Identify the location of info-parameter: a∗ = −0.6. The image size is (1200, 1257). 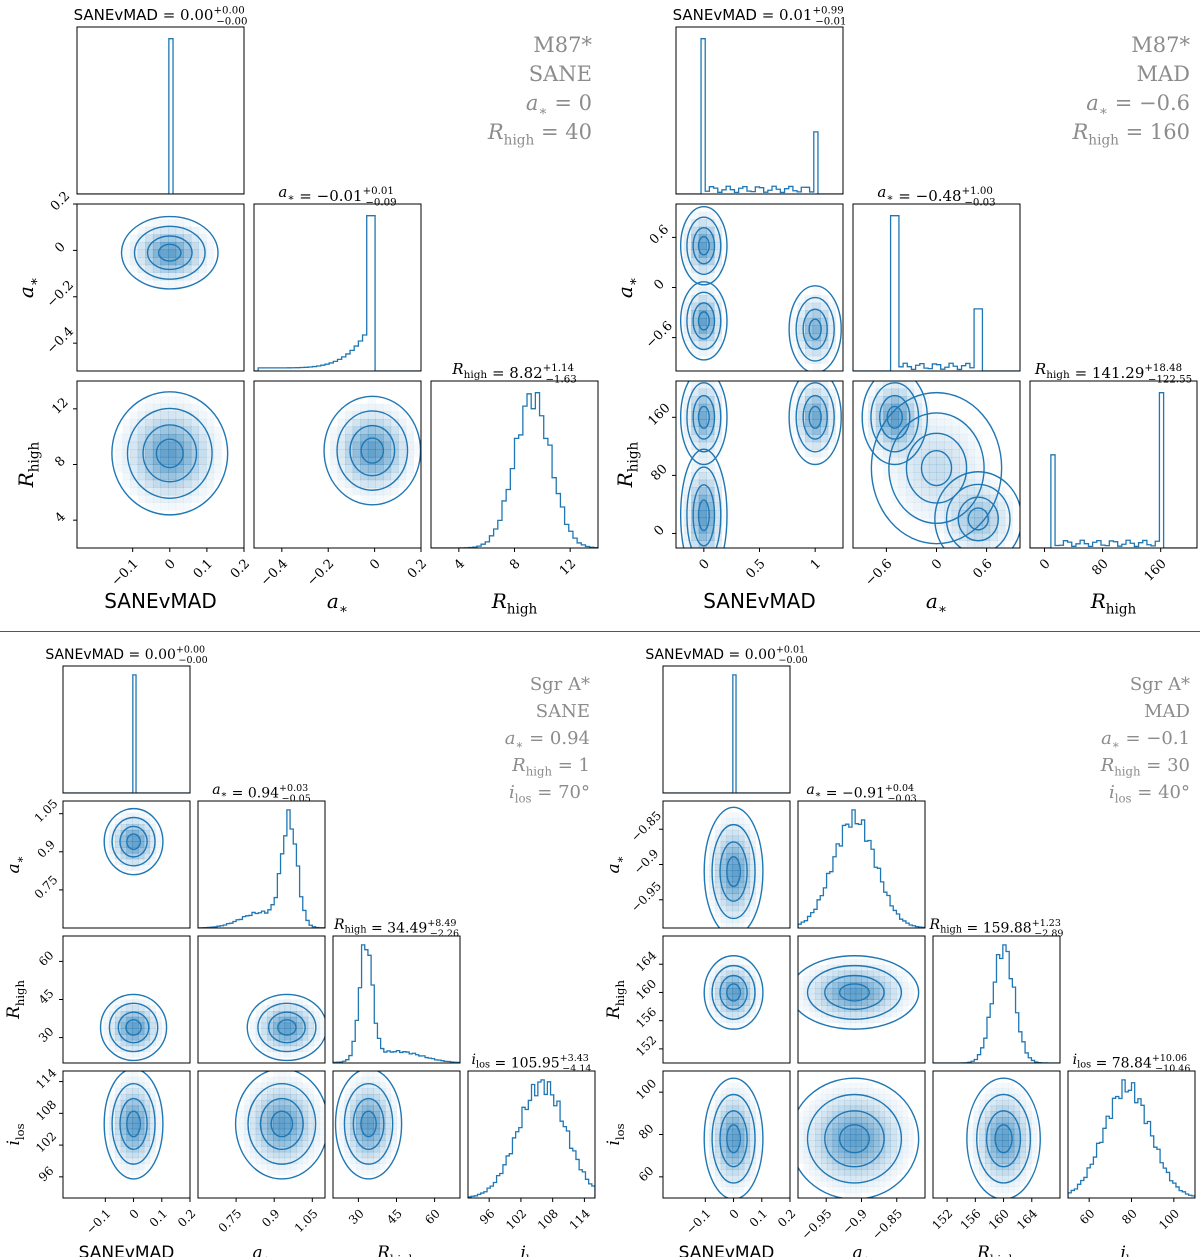
(1138, 105).